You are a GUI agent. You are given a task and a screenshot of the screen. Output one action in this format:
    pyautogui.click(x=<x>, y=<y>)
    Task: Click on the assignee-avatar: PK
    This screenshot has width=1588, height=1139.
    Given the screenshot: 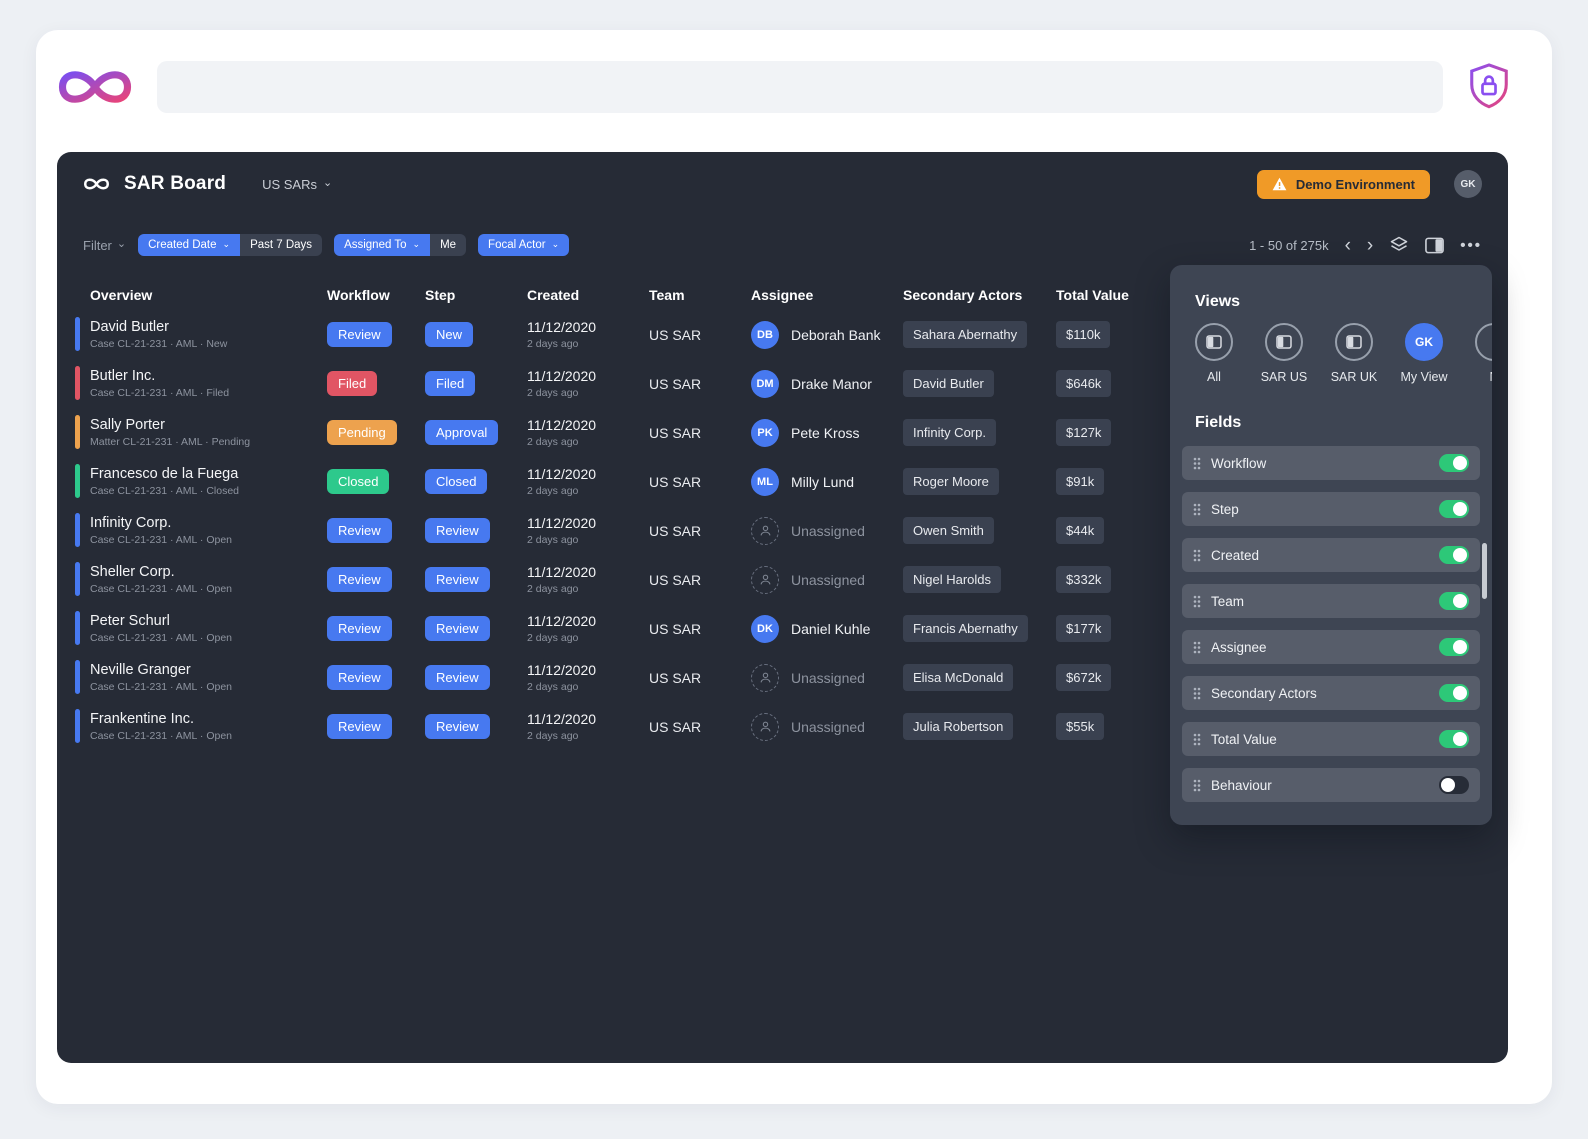 What is the action you would take?
    pyautogui.click(x=765, y=432)
    